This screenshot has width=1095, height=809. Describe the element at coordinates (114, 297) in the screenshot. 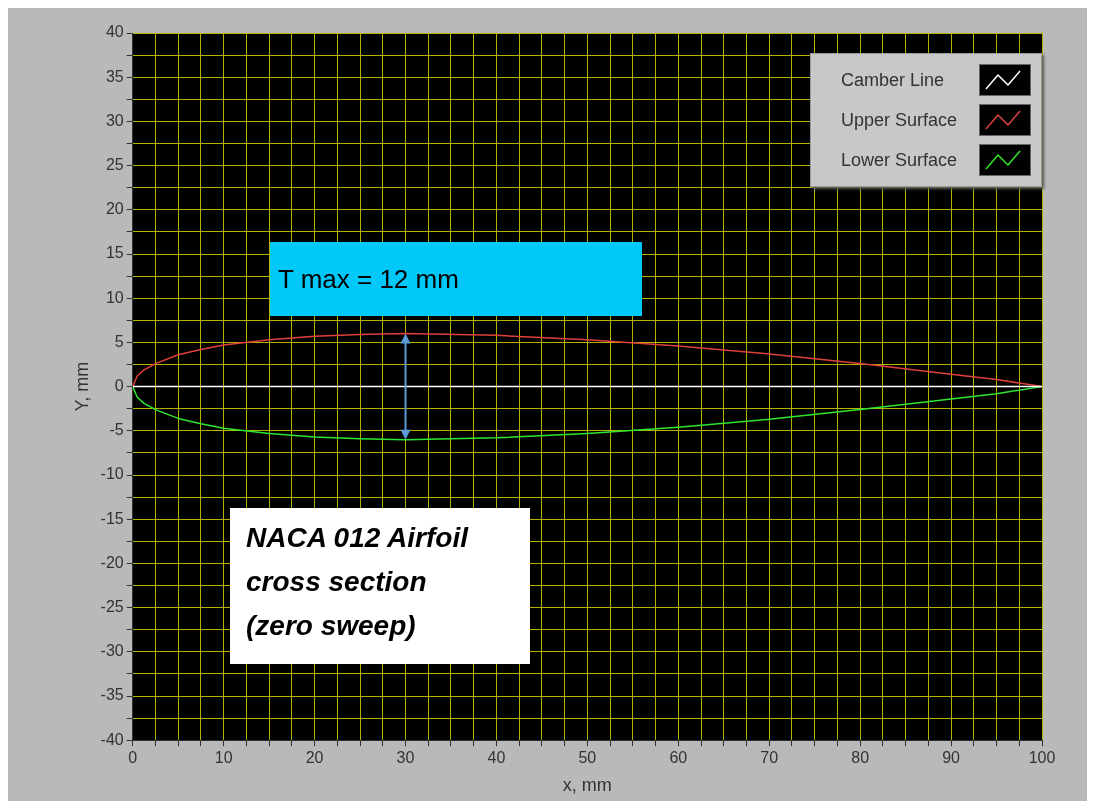

I see `y-tick-label: 10` at that location.